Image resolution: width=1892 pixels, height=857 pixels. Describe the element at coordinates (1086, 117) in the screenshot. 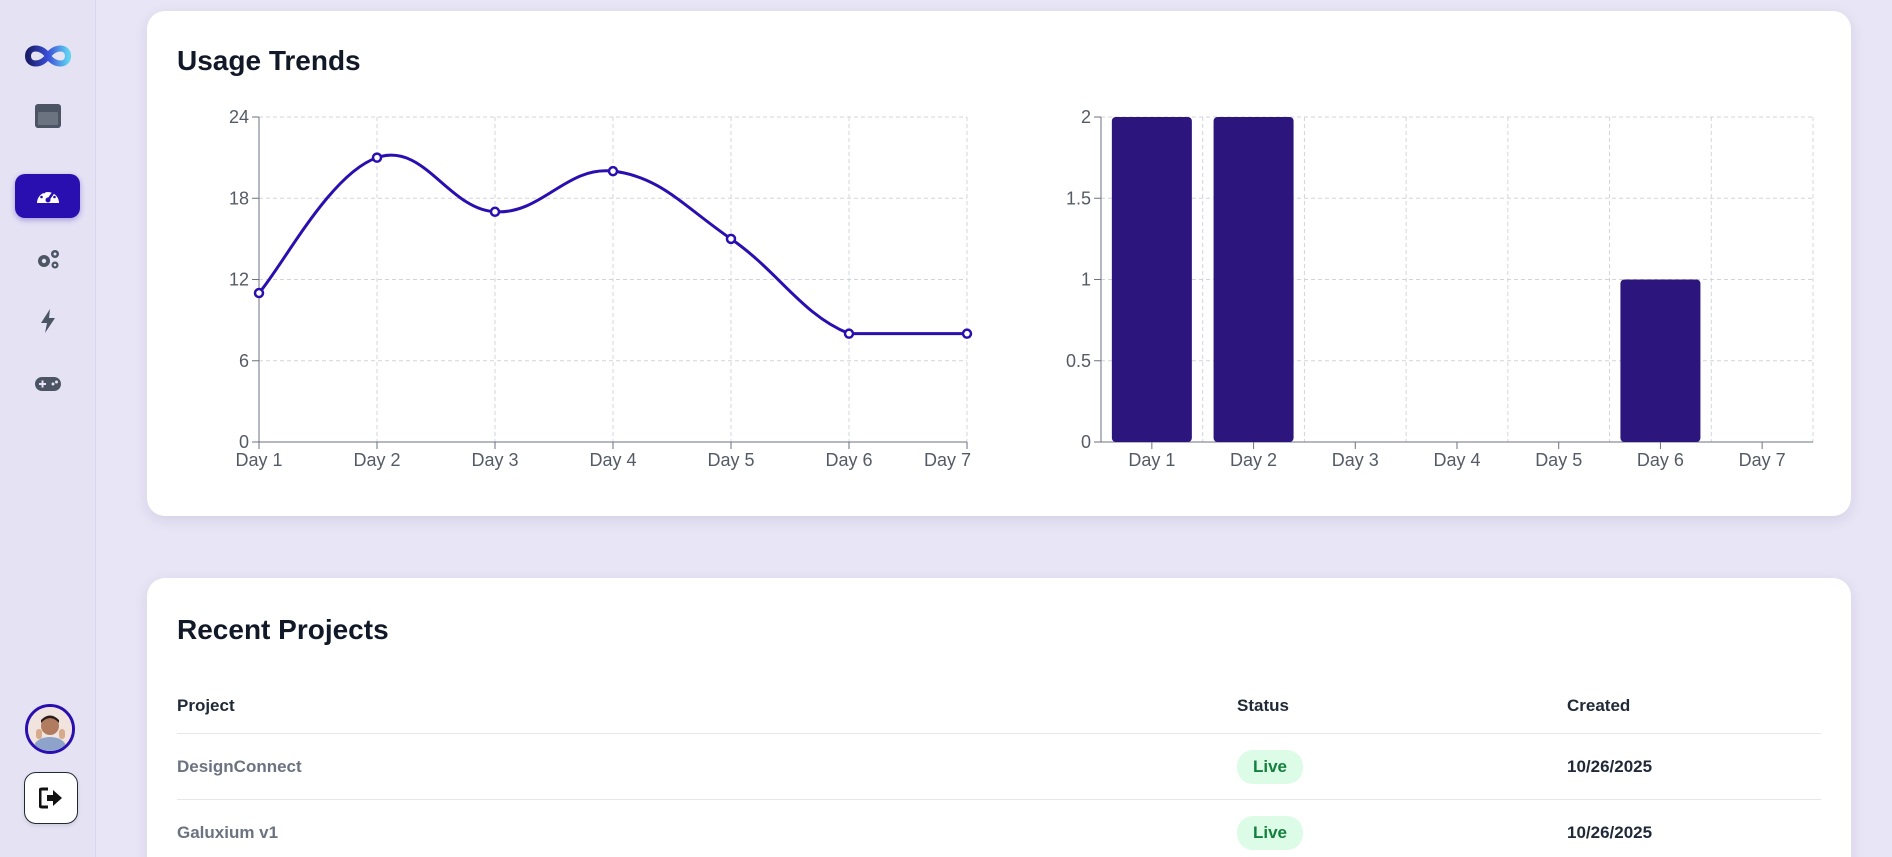

I see `y-tick-label: 2` at that location.